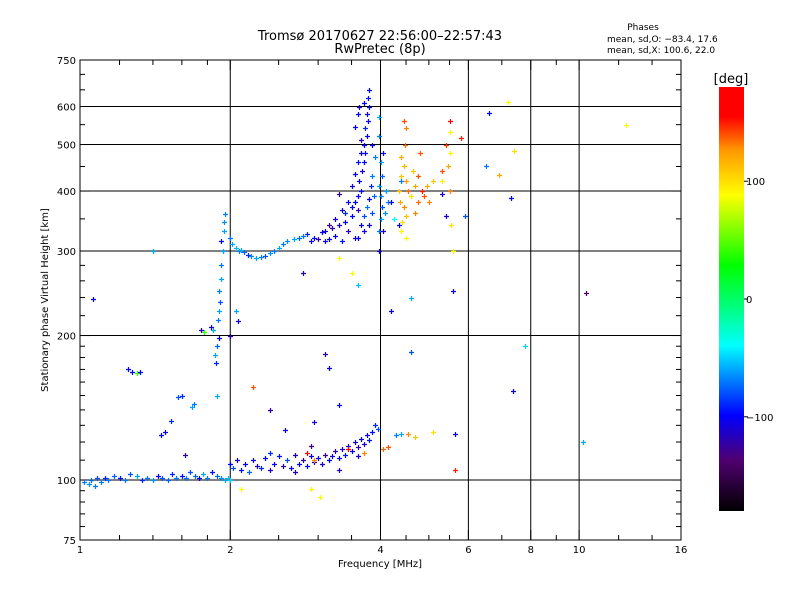 The width and height of the screenshot is (800, 604). I want to click on y-tick-label: 500, so click(66, 146).